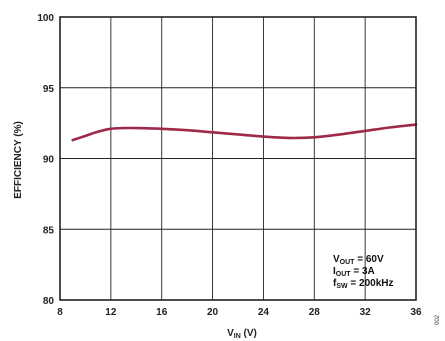 The height and width of the screenshot is (341, 445). What do you see at coordinates (162, 312) in the screenshot?
I see `x-tick-label: 16` at bounding box center [162, 312].